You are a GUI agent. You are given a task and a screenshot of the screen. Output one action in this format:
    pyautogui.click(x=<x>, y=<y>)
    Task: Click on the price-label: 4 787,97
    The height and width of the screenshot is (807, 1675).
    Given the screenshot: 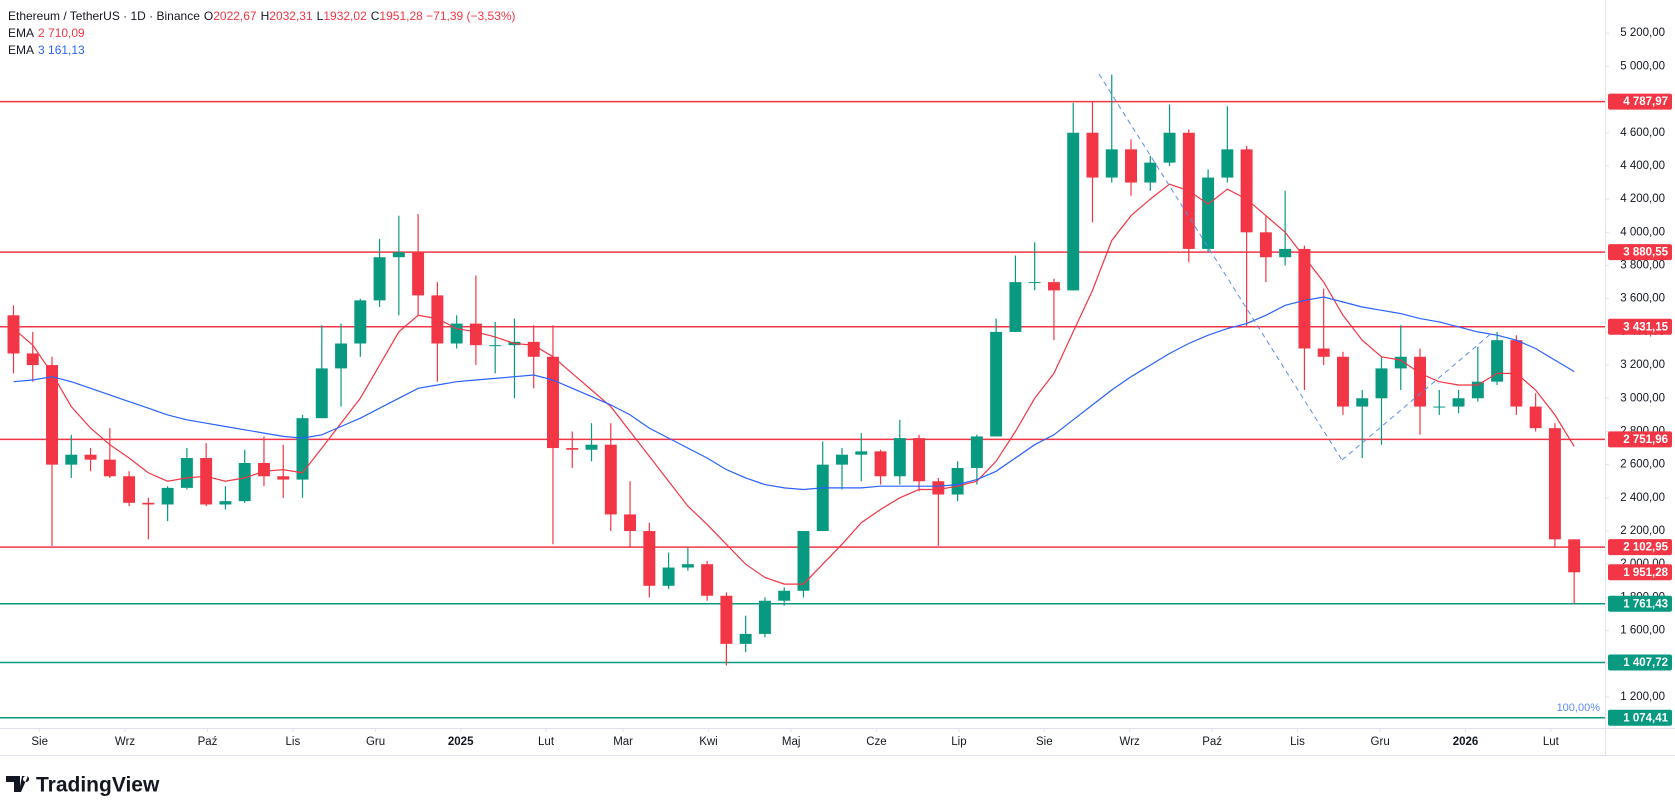 What is the action you would take?
    pyautogui.click(x=1645, y=102)
    